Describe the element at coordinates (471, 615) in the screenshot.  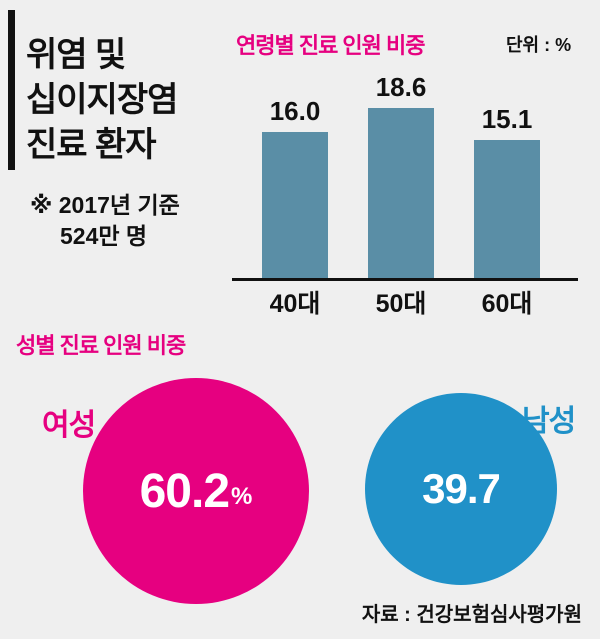
I see `source-credit: 자료 : 건강보험심사평가원` at that location.